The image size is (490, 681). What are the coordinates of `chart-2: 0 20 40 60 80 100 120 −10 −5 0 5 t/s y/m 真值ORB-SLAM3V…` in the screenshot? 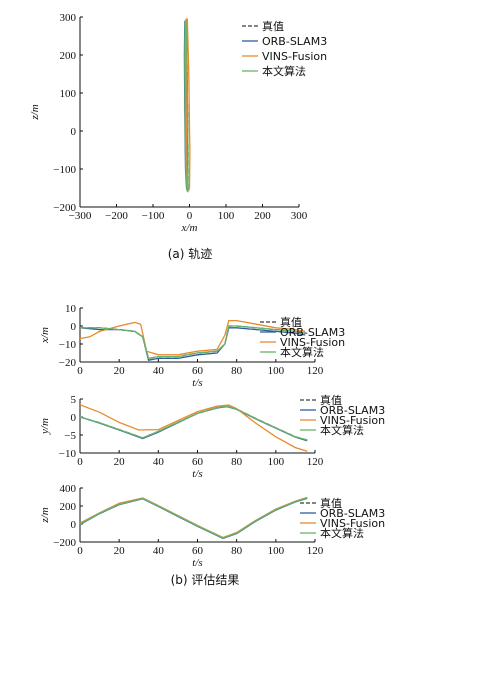 It's located at (212, 436).